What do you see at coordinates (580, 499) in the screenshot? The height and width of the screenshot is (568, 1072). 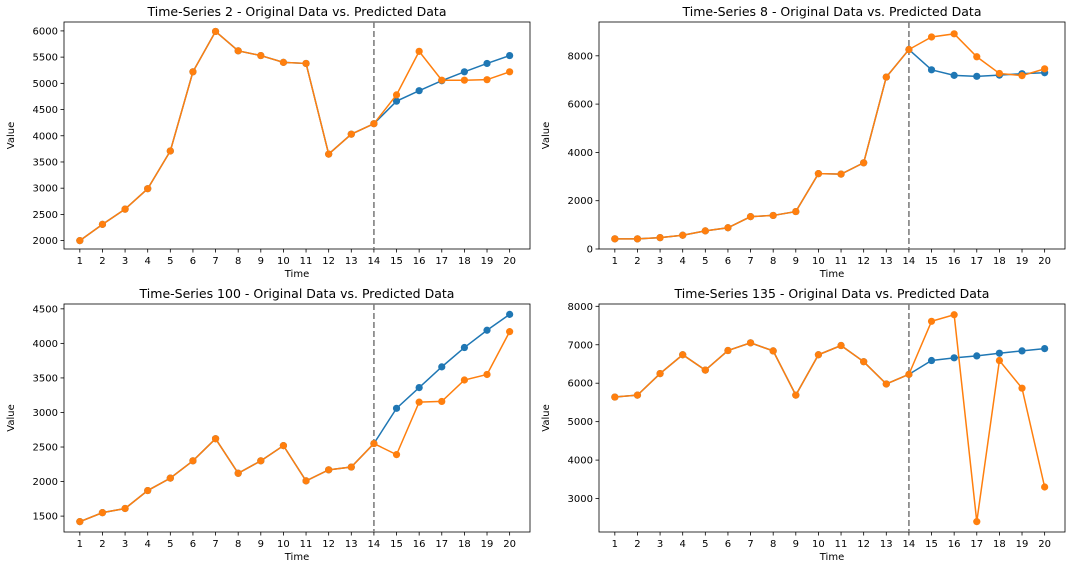 I see `y-tick-label: 3000` at bounding box center [580, 499].